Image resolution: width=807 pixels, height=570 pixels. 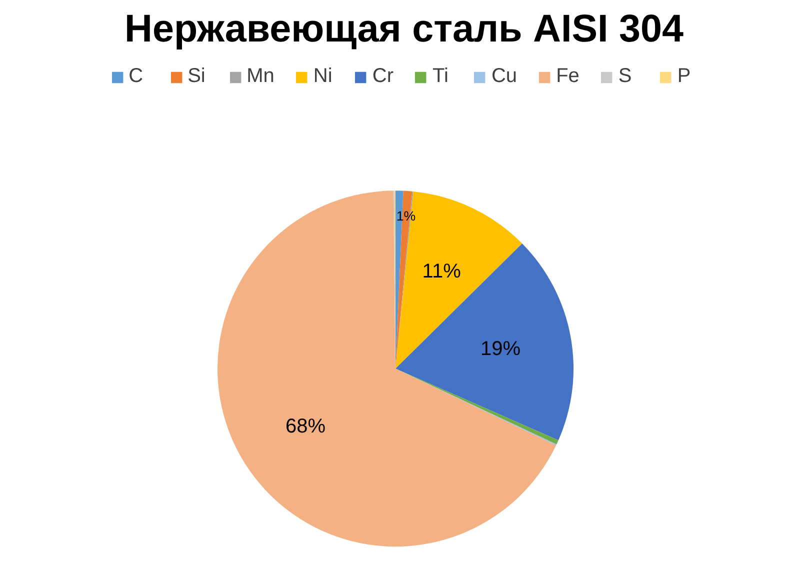 I want to click on legend-label: C, so click(x=136, y=76).